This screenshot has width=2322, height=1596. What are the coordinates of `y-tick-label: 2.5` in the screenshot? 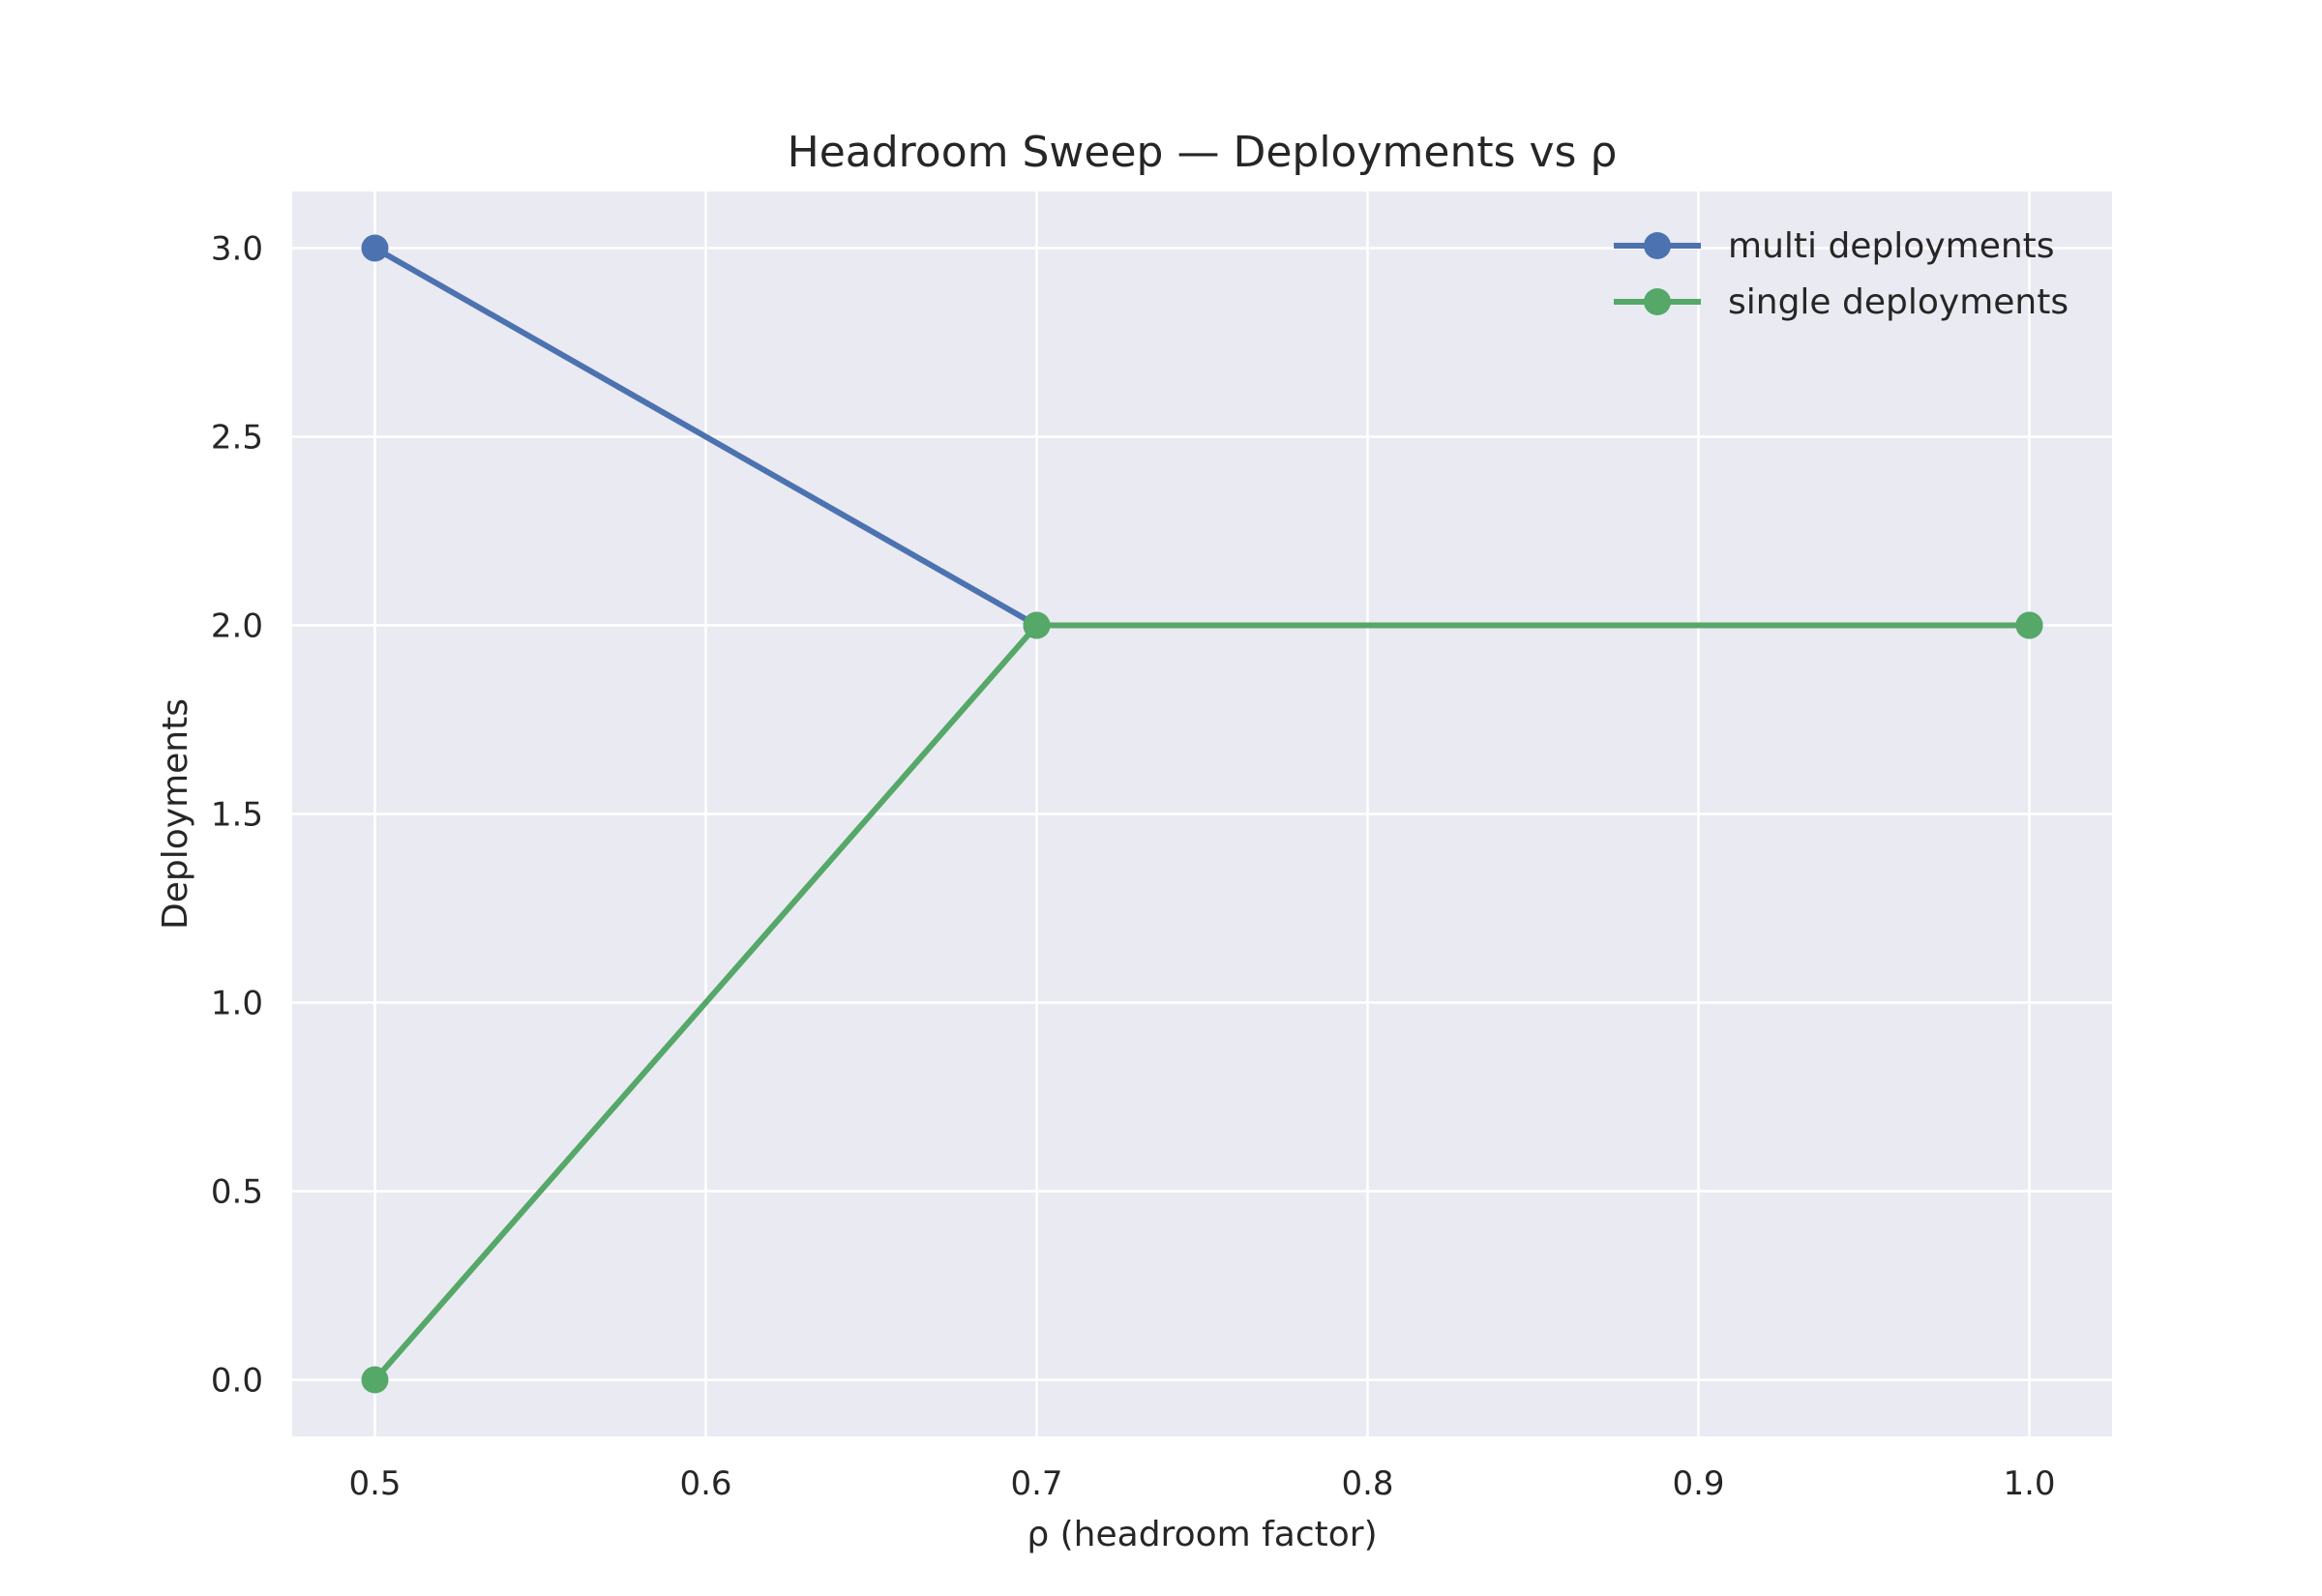 It's located at (237, 438).